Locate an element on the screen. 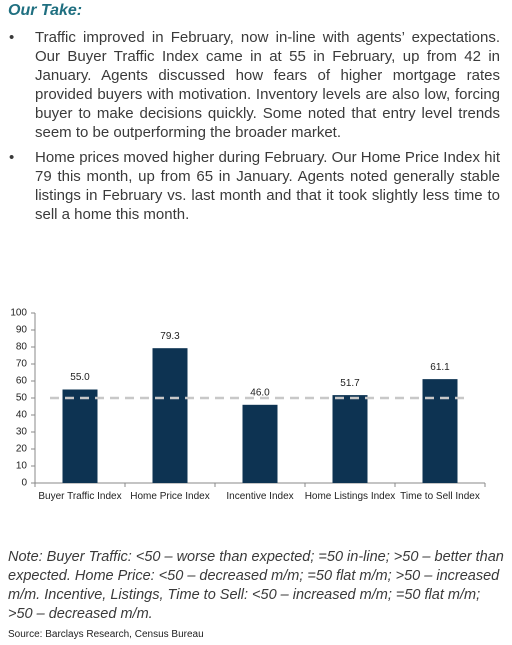  value-label: 51.7 is located at coordinates (350, 383).